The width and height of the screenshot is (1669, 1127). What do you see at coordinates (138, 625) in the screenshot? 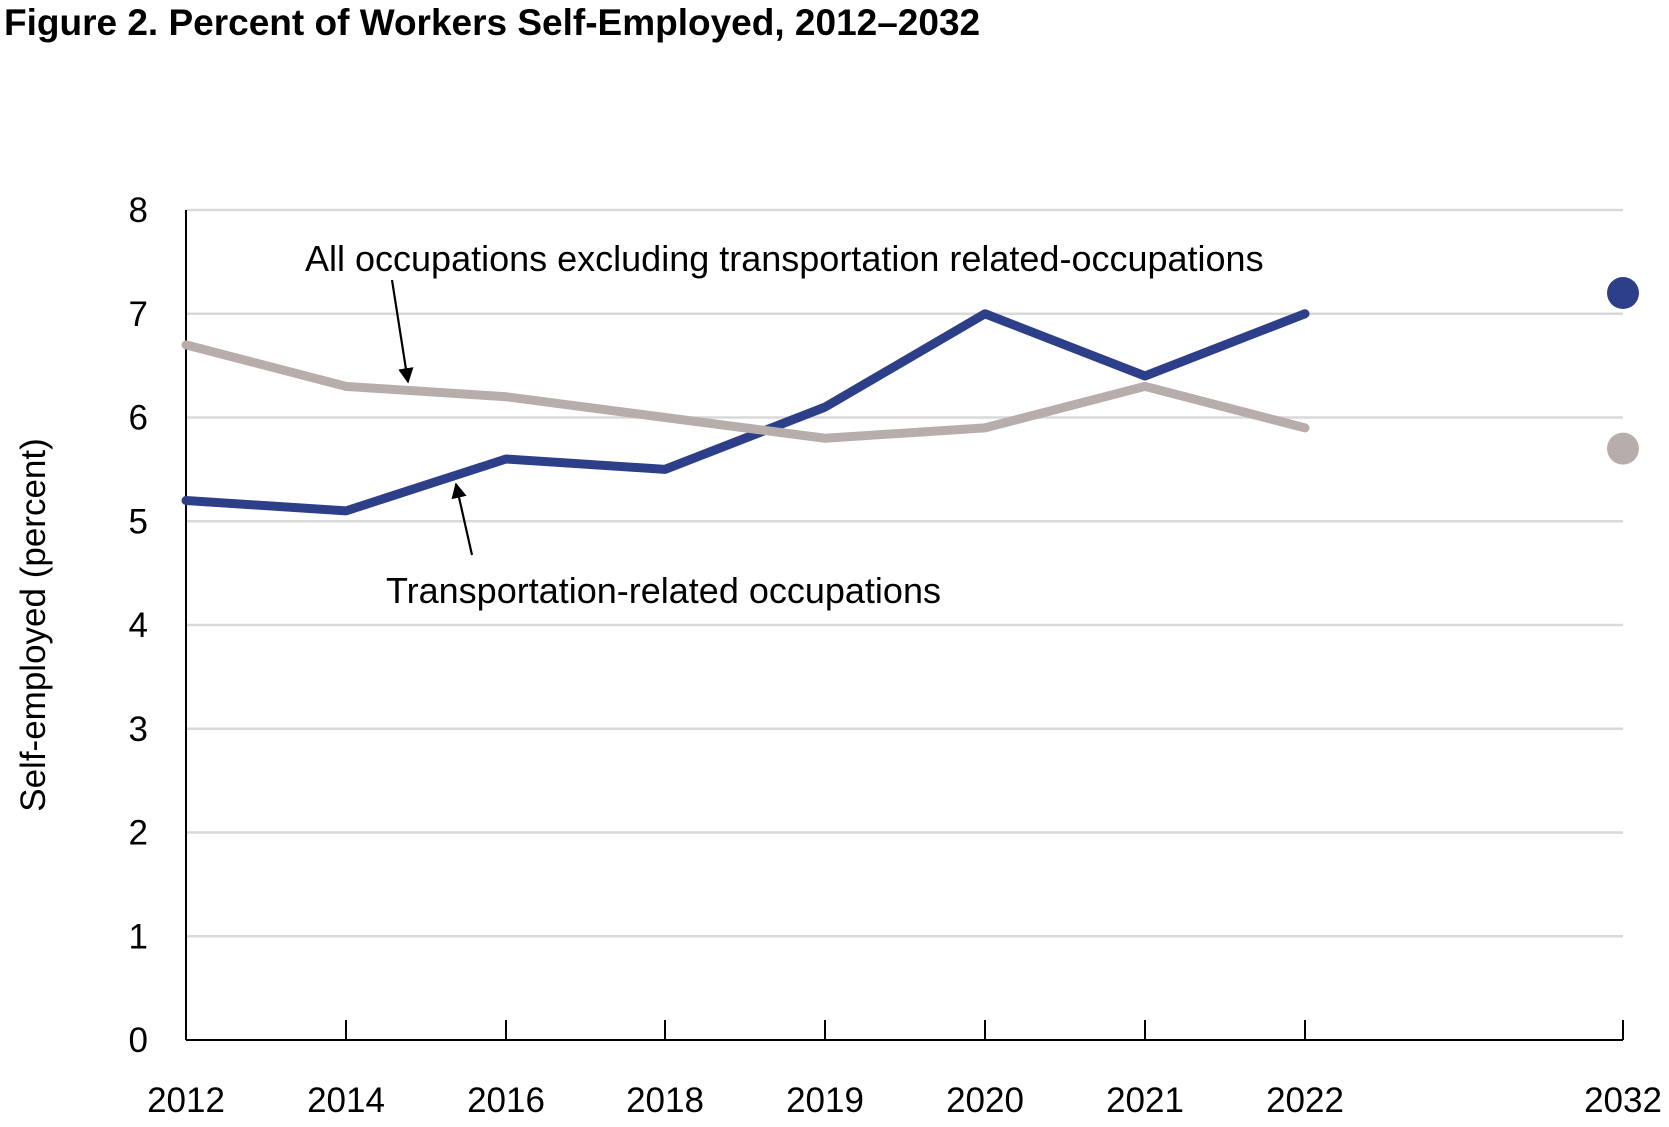
I see `y-tick-label: 4` at bounding box center [138, 625].